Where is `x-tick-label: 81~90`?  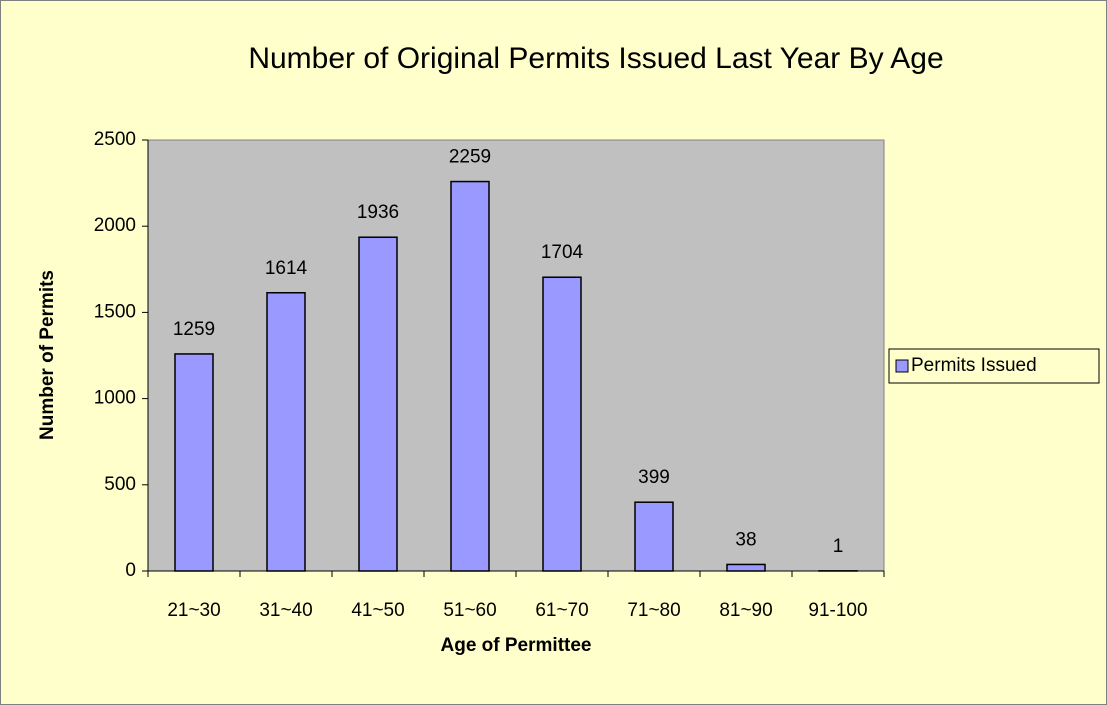
x-tick-label: 81~90 is located at coordinates (745, 610).